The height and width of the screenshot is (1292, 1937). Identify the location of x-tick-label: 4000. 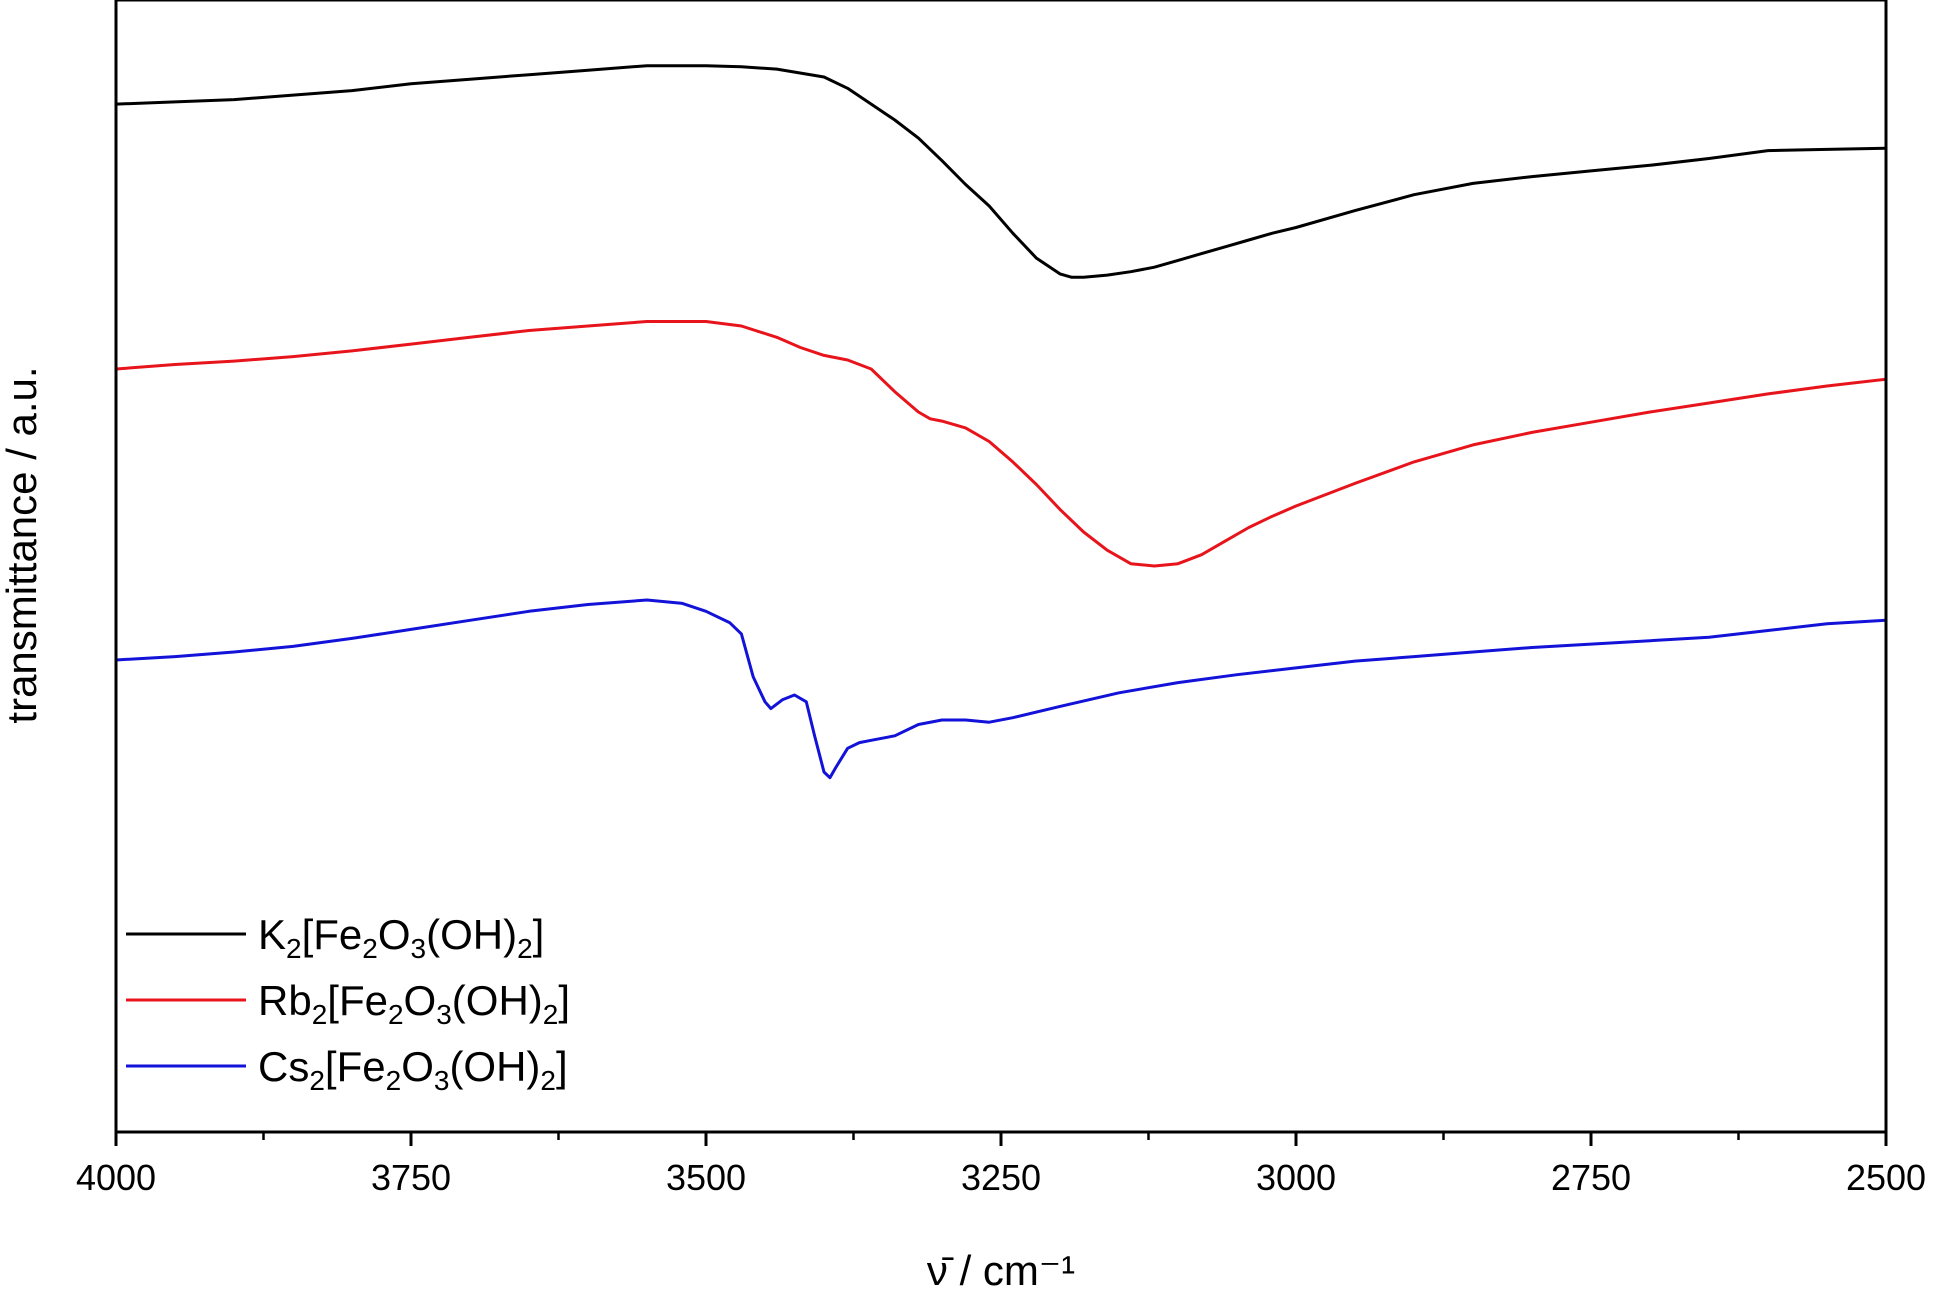
(116, 1177).